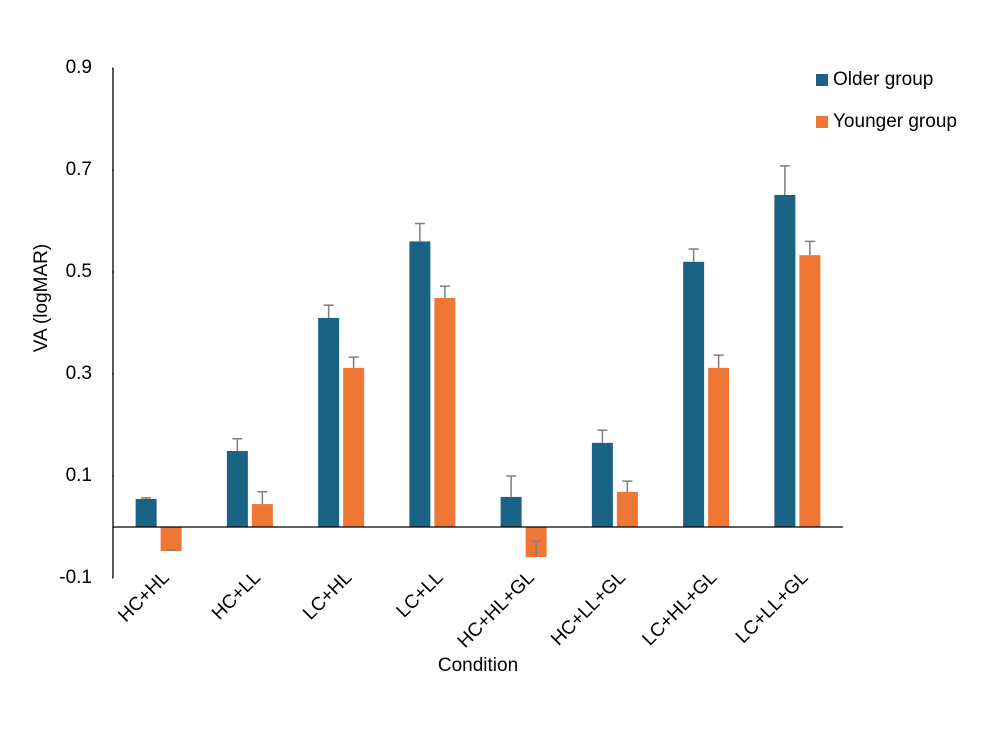  I want to click on y-tick-label: -0.1, so click(75, 577).